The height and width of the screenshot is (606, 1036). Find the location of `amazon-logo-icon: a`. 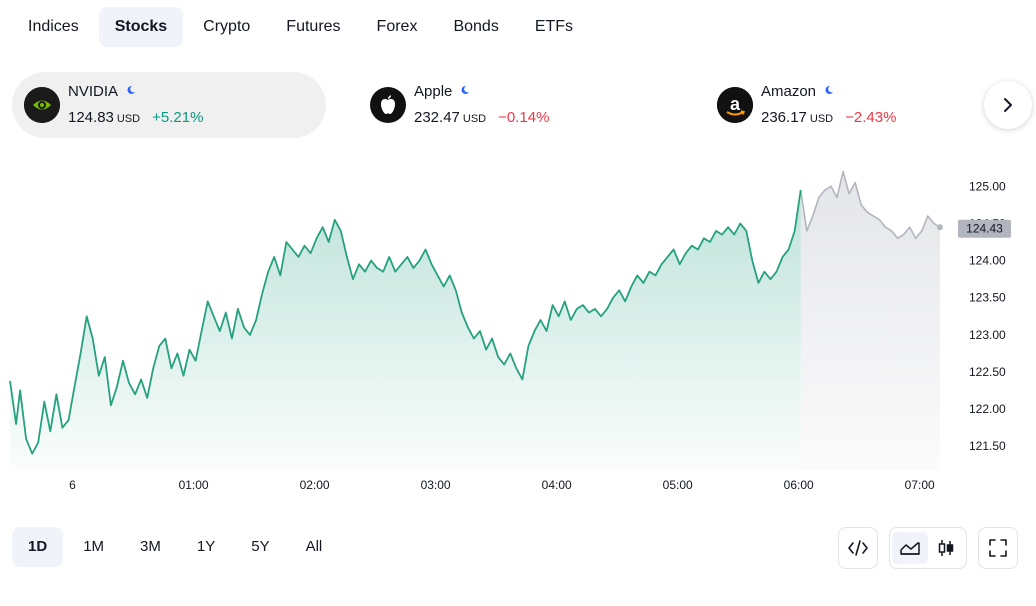

amazon-logo-icon: a is located at coordinates (735, 105).